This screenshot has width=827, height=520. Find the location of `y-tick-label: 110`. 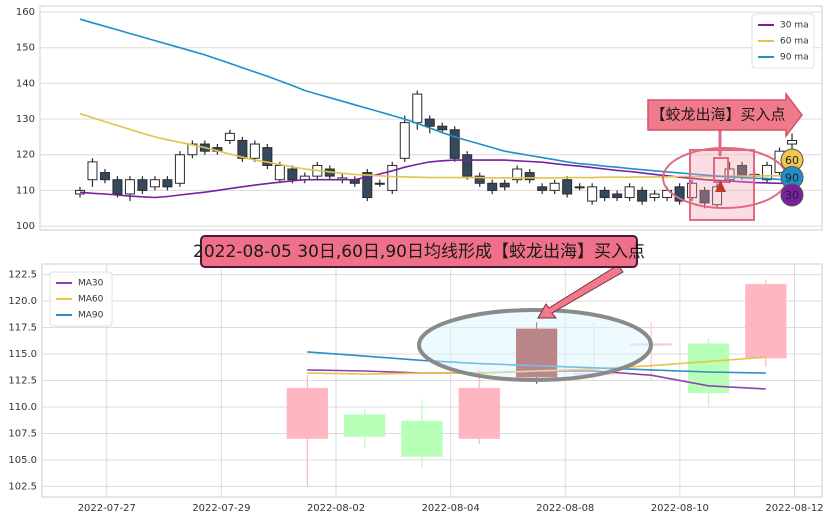

y-tick-label: 110 is located at coordinates (25, 190).